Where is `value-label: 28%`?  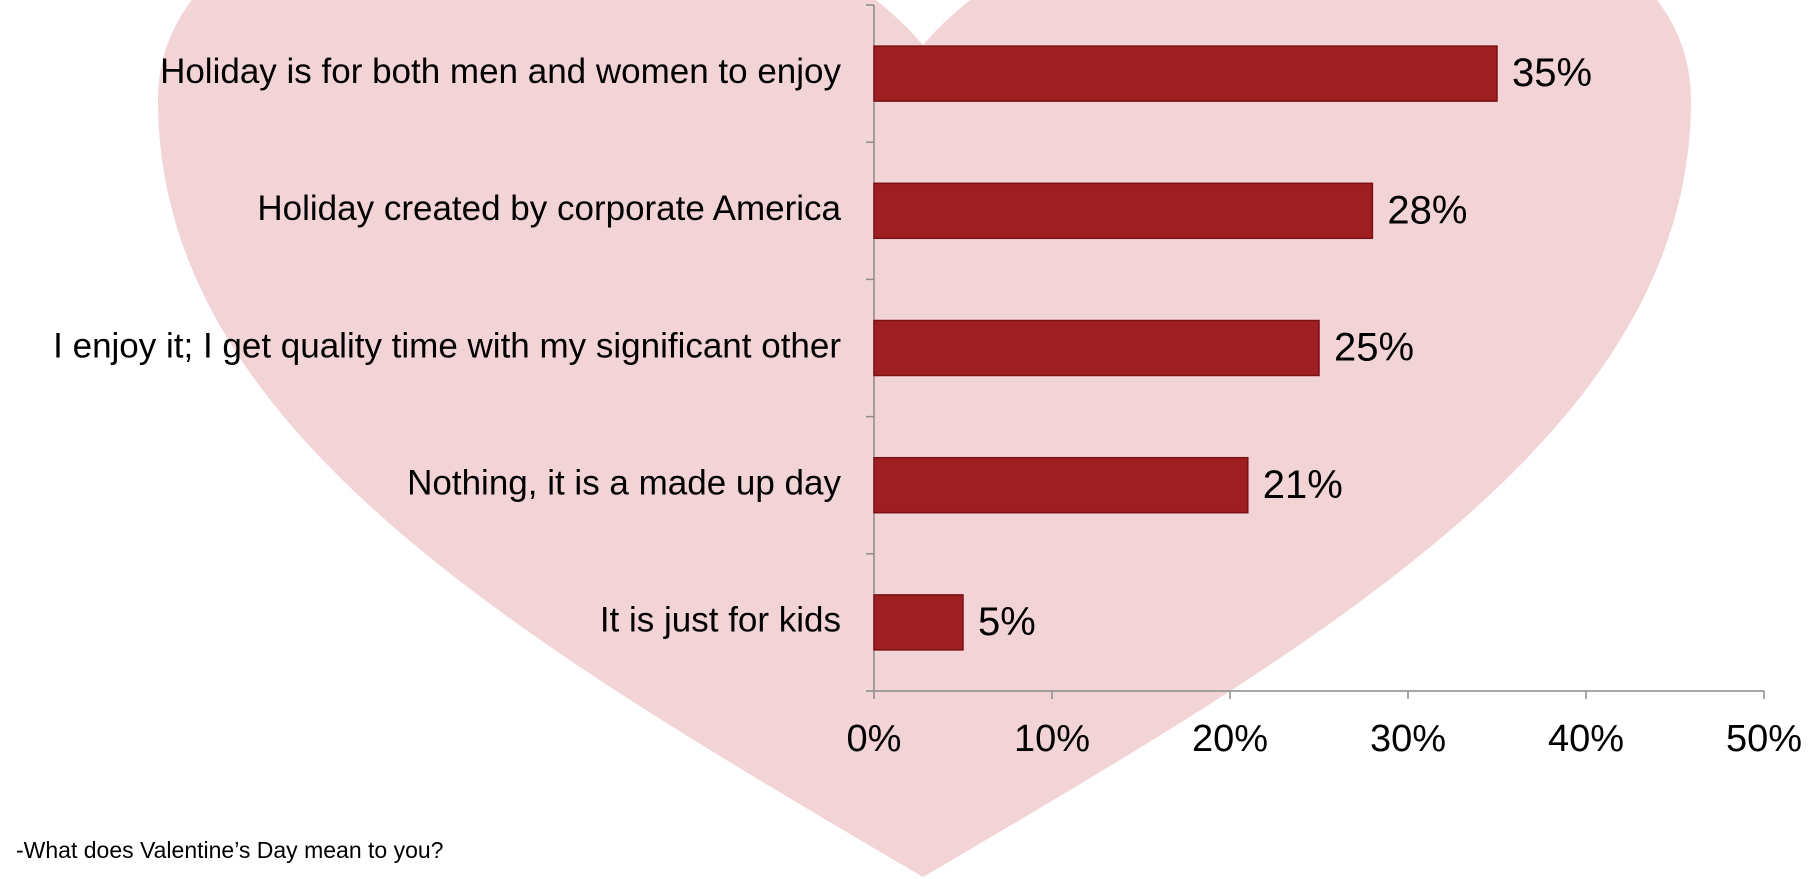
value-label: 28% is located at coordinates (1427, 210).